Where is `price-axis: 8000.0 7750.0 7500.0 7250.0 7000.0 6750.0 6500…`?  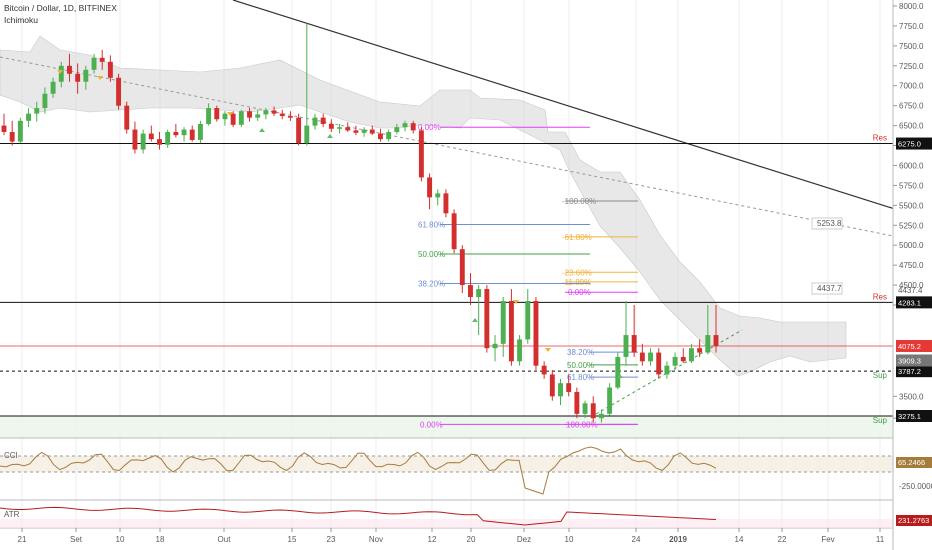
price-axis: 8000.0 7750.0 7500.0 7250.0 7000.0 6750.0 6500… is located at coordinates (912, 275).